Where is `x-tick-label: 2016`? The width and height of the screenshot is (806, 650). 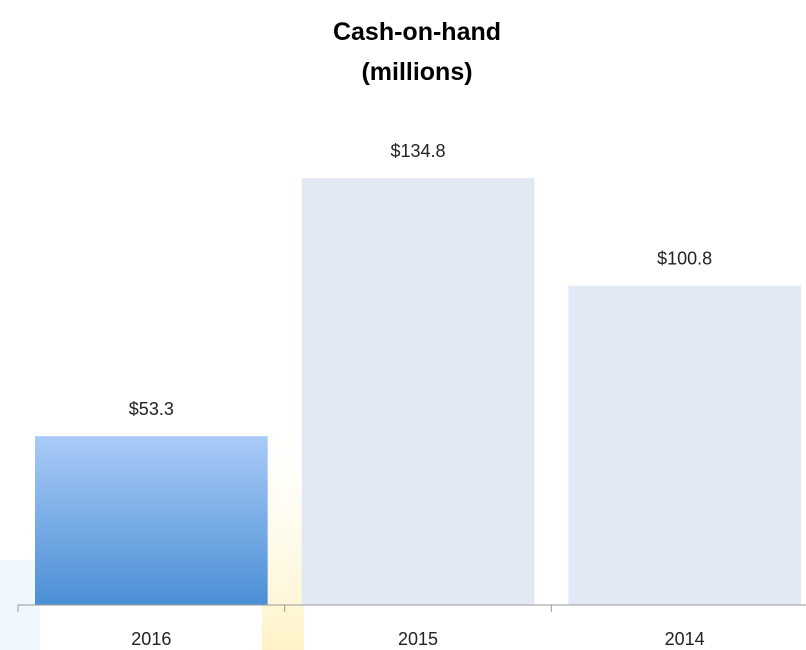
x-tick-label: 2016 is located at coordinates (151, 639).